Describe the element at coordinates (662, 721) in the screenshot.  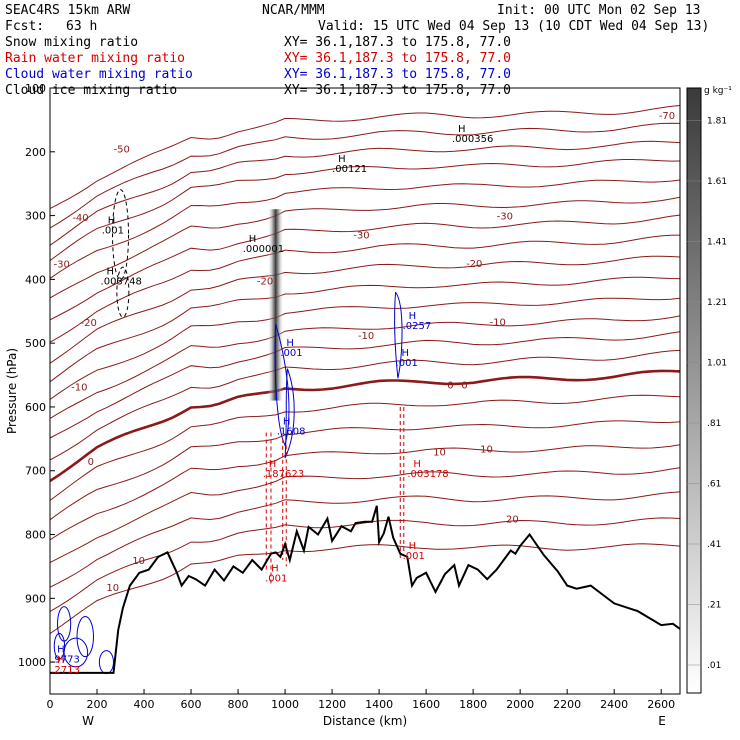
I see `x-axis-east-label: E` at that location.